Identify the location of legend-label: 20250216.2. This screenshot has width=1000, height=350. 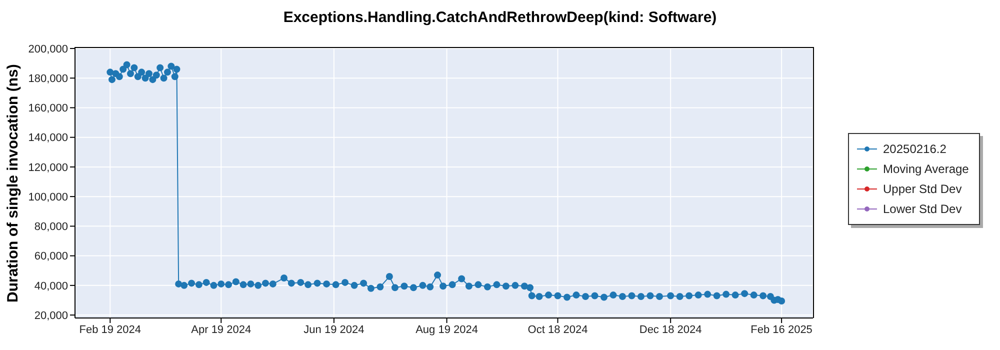
(914, 149).